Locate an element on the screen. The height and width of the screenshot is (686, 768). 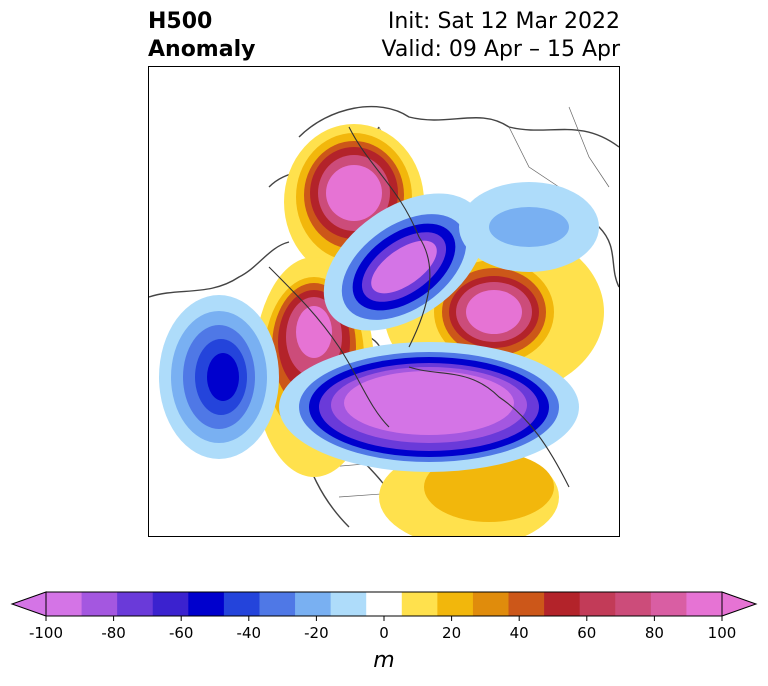
colorbar-tick-label: 20 is located at coordinates (451, 633).